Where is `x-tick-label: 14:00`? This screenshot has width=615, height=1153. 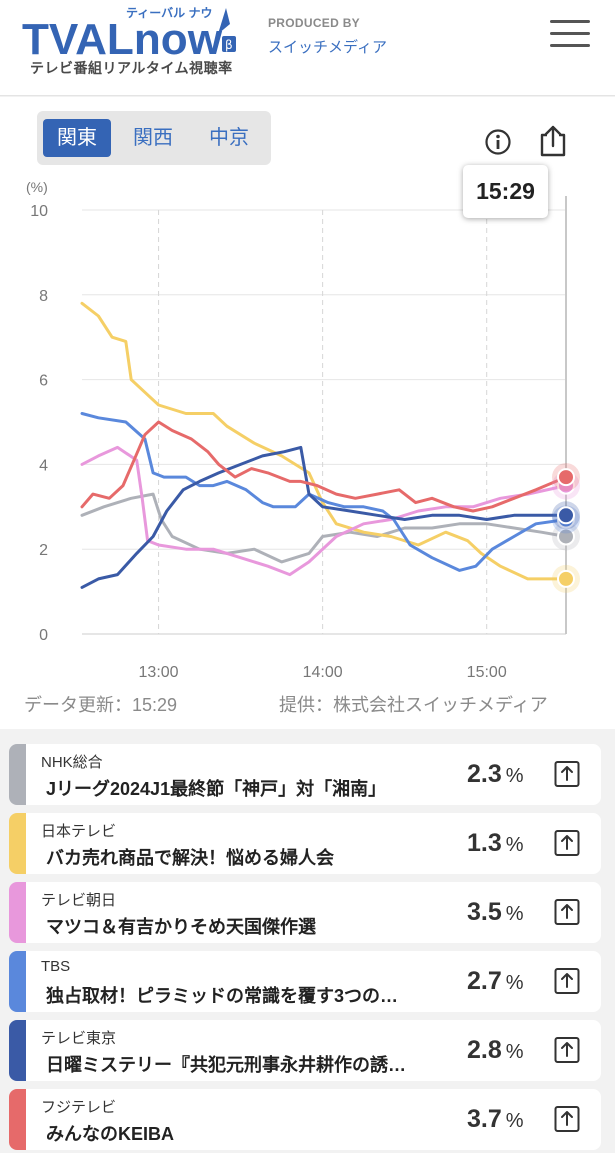
x-tick-label: 14:00 is located at coordinates (323, 672).